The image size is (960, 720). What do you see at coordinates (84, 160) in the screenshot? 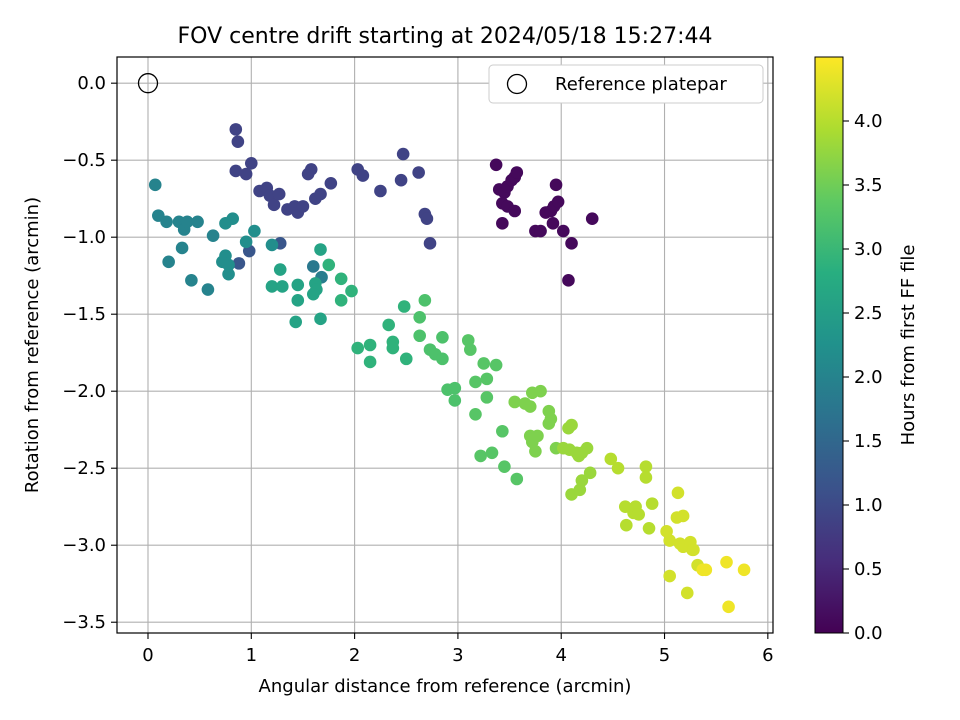
I see `y-tick-label: −0.5` at bounding box center [84, 160].